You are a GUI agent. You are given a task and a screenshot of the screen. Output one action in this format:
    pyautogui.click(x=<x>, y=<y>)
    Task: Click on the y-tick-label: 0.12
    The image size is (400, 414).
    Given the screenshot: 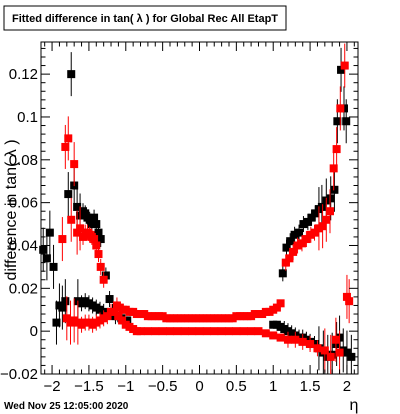 What is the action you would take?
    pyautogui.click(x=23, y=74)
    